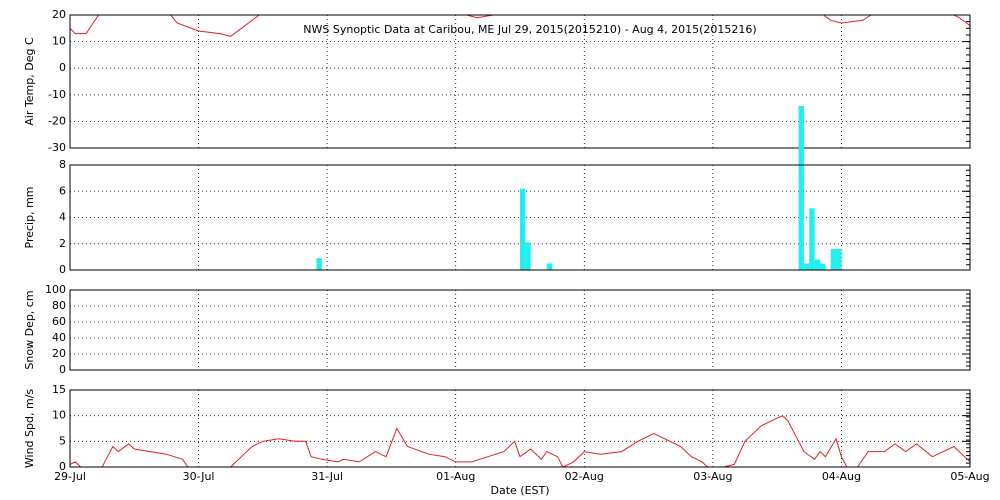  I want to click on y-tick-label: 8, so click(62, 164).